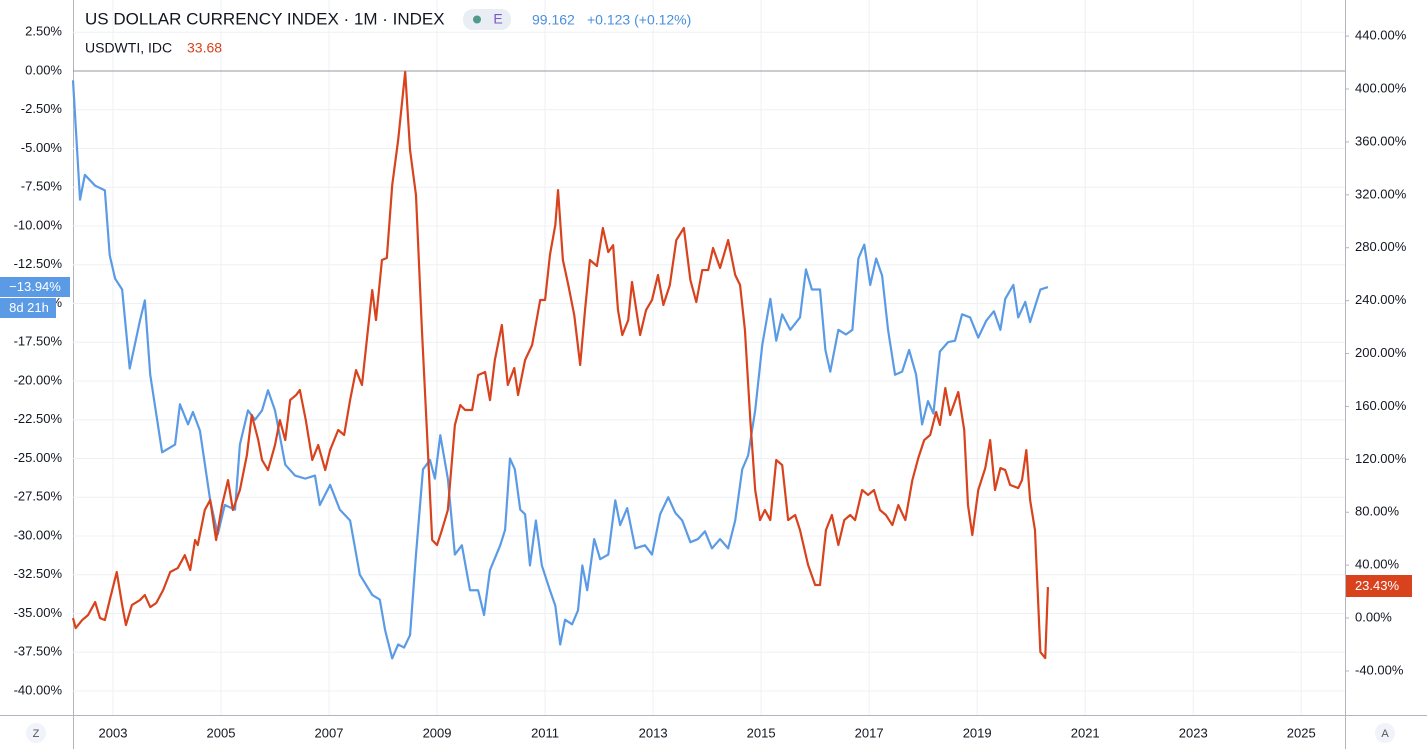 This screenshot has width=1427, height=749. What do you see at coordinates (1381, 140) in the screenshot?
I see `y2-tick-label: 360.00%` at bounding box center [1381, 140].